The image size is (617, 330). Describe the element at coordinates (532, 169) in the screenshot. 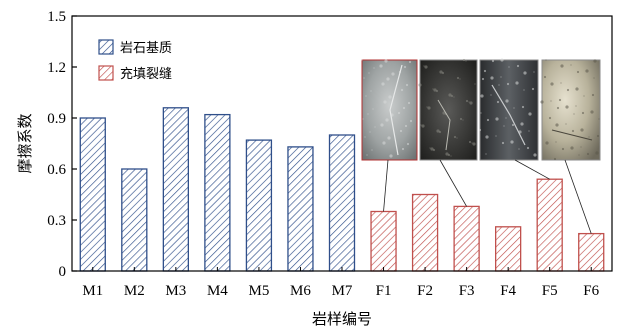

I see `leader-line-f5` at that location.